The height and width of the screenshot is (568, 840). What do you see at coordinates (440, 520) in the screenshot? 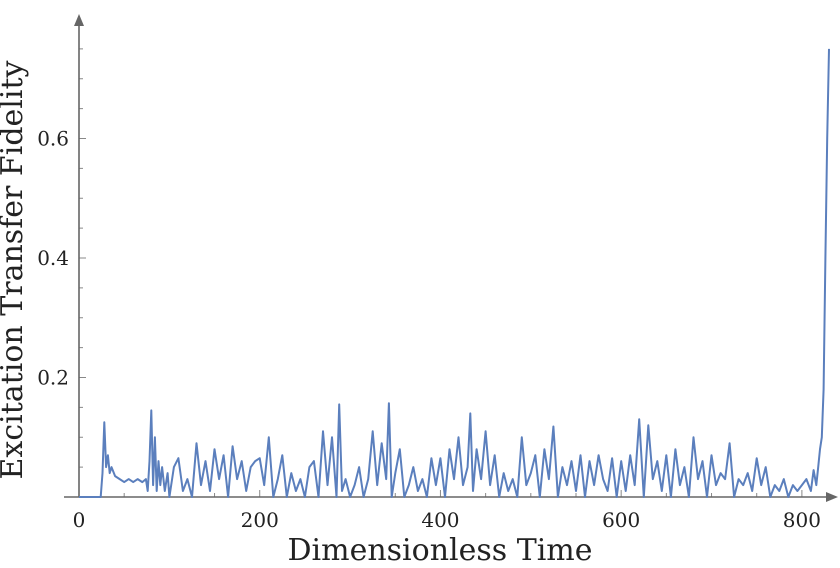
I see `x-tick-label: 400` at bounding box center [440, 520].